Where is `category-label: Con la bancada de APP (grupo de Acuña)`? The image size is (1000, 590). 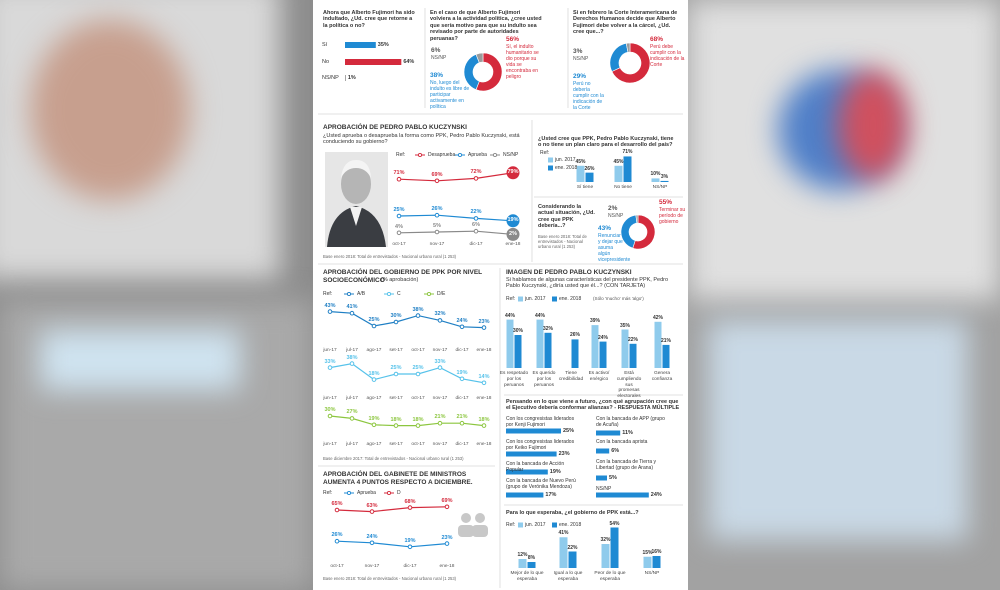 category-label: Con la bancada de APP (grupo de Acuña) is located at coordinates (630, 422).